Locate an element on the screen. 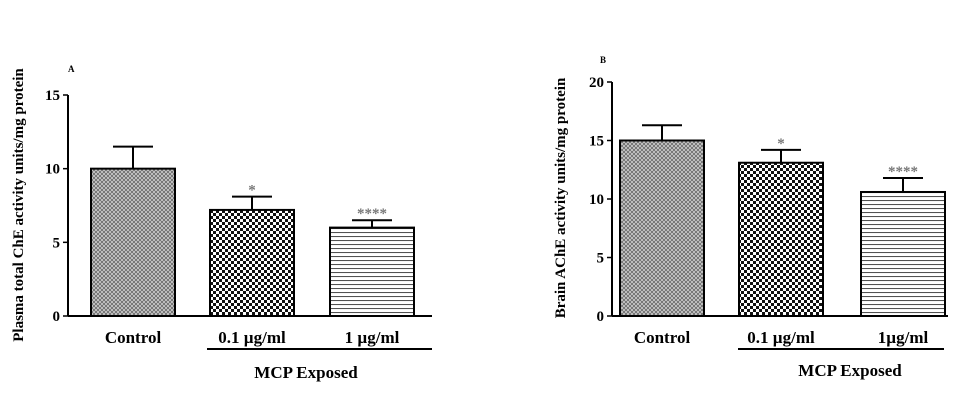  category-label: 1 µg/ml is located at coordinates (372, 337).